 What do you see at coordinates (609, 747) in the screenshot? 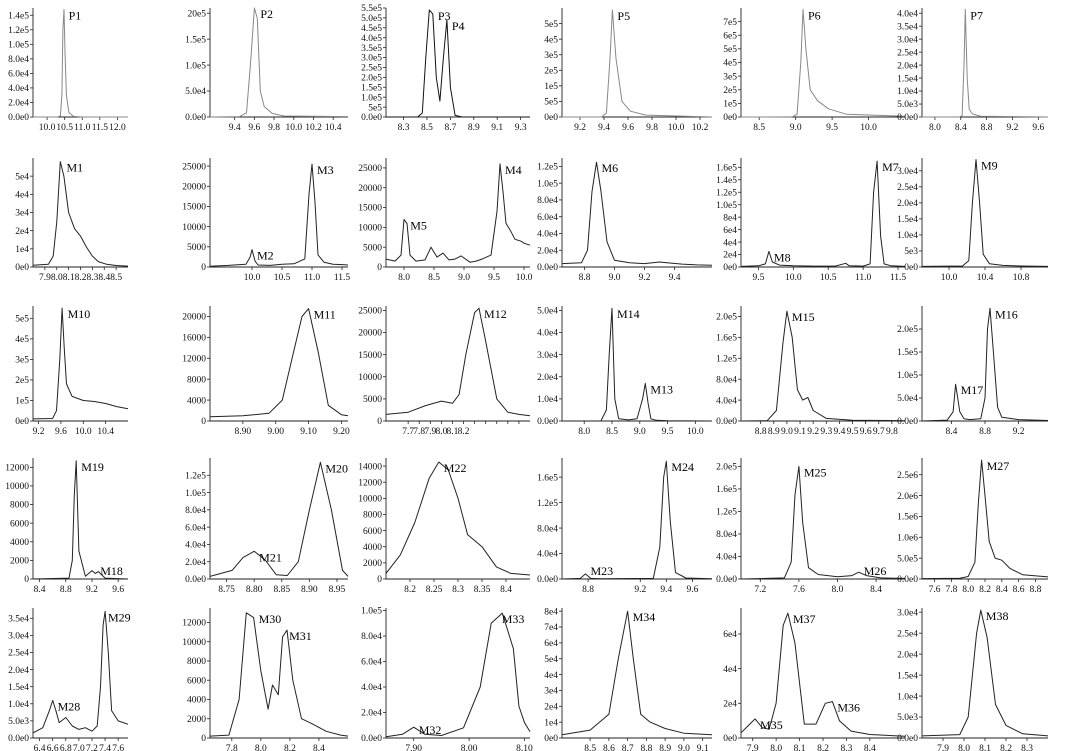
I see `chart-28-xtick-label: 8.6` at bounding box center [609, 747].